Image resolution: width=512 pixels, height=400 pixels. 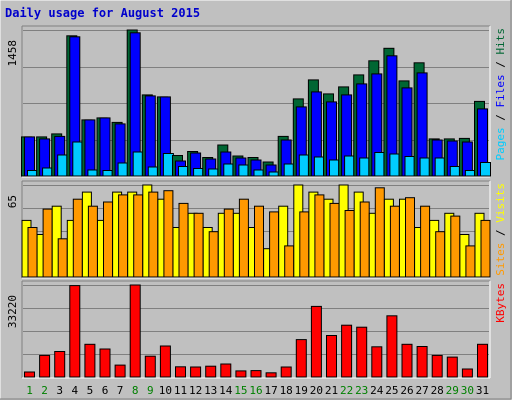 I want to click on day-label-8: 8, so click(x=135, y=390).